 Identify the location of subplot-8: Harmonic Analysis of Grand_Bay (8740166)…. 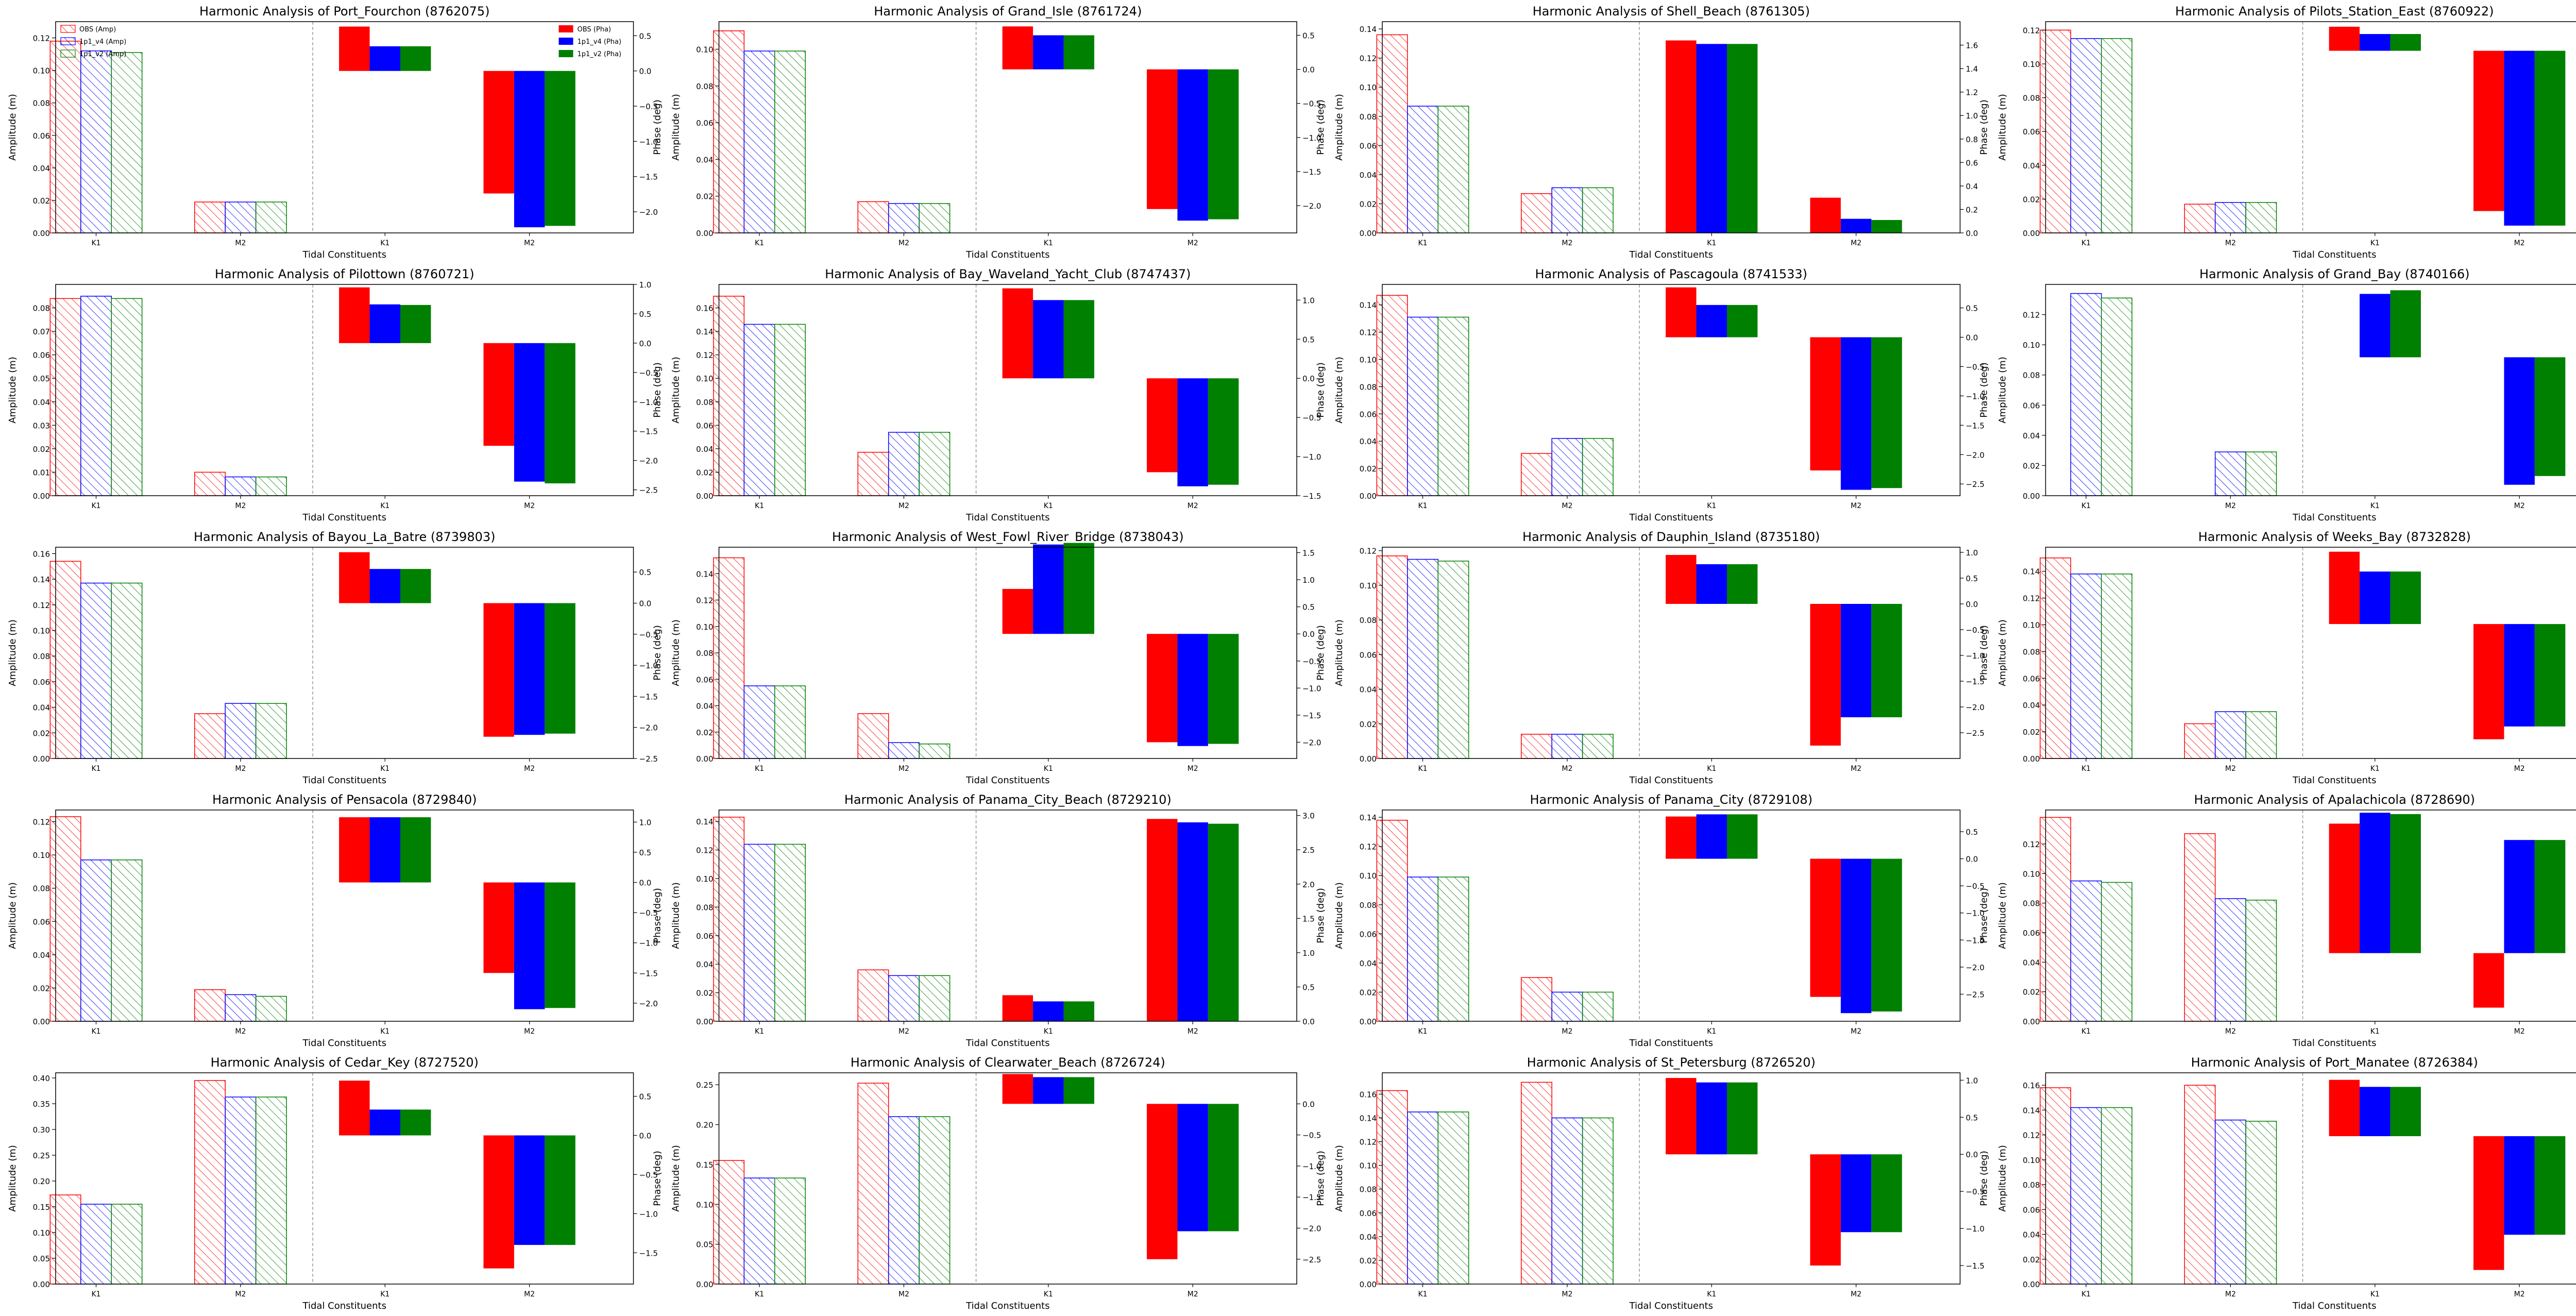
(2286, 395).